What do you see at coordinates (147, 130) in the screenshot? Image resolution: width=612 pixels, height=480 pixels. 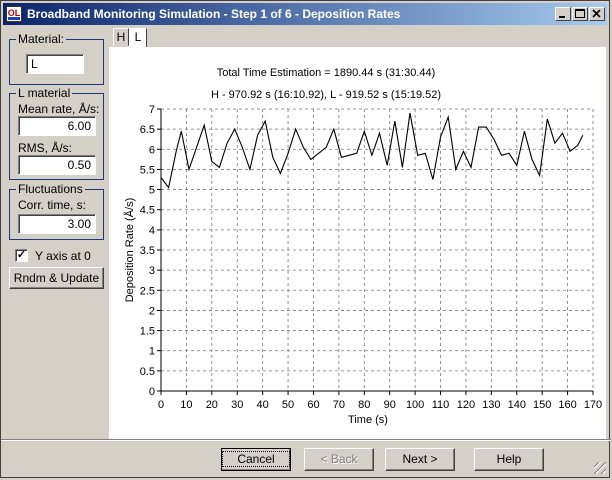 I see `y-tick-label: 6.5` at bounding box center [147, 130].